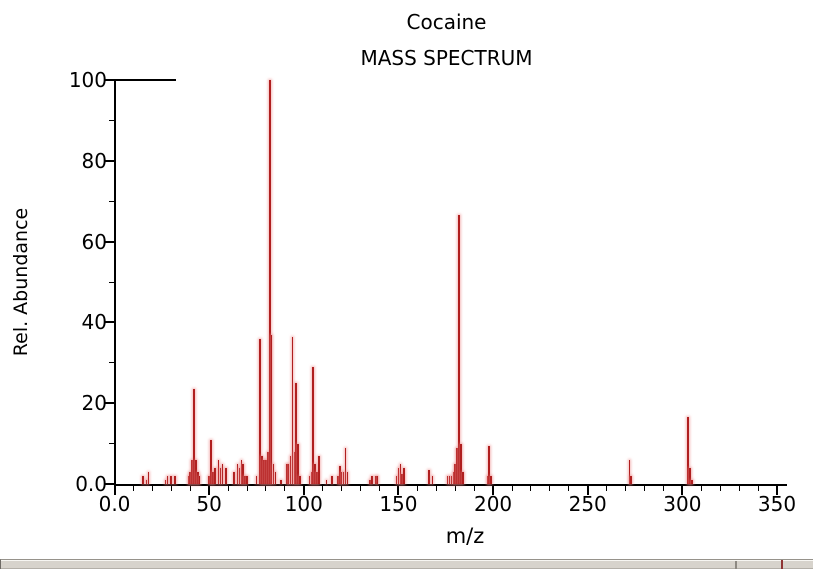  What do you see at coordinates (465, 536) in the screenshot?
I see `x-axis-label: m/z` at bounding box center [465, 536].